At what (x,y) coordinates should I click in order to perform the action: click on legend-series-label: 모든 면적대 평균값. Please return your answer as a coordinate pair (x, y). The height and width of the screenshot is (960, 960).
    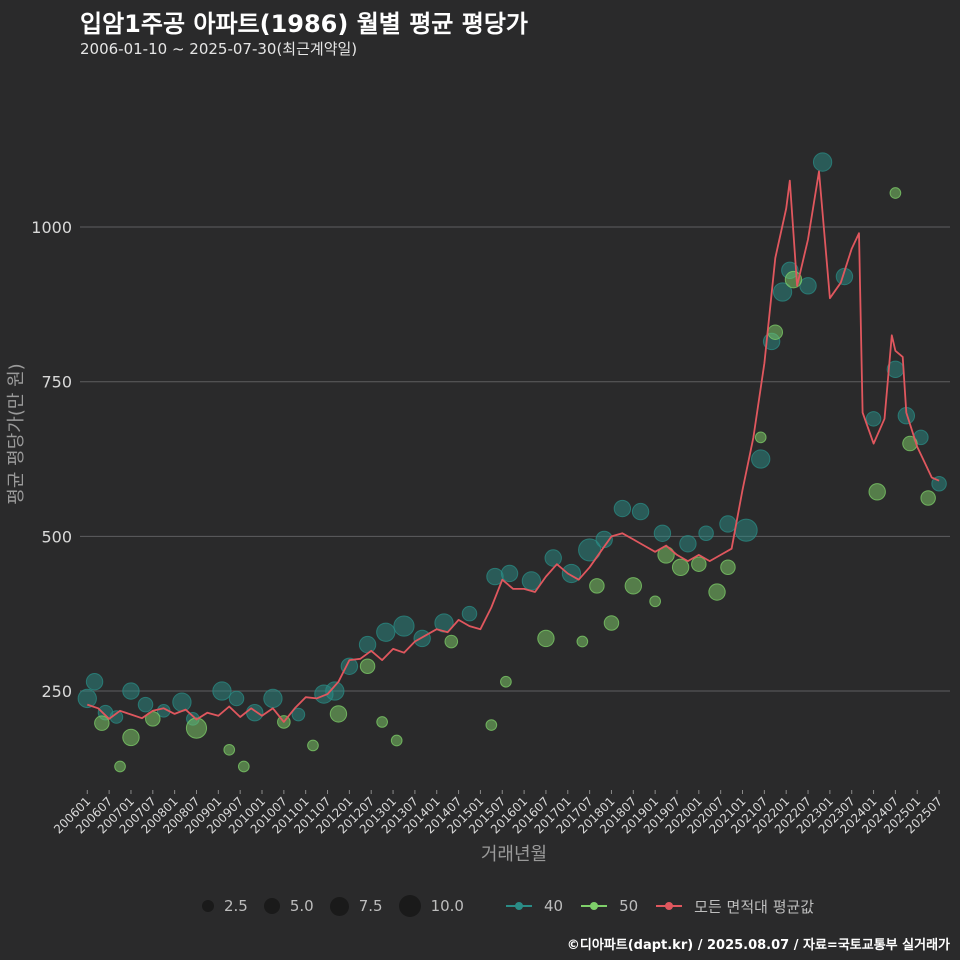
    Looking at the image, I should click on (754, 906).